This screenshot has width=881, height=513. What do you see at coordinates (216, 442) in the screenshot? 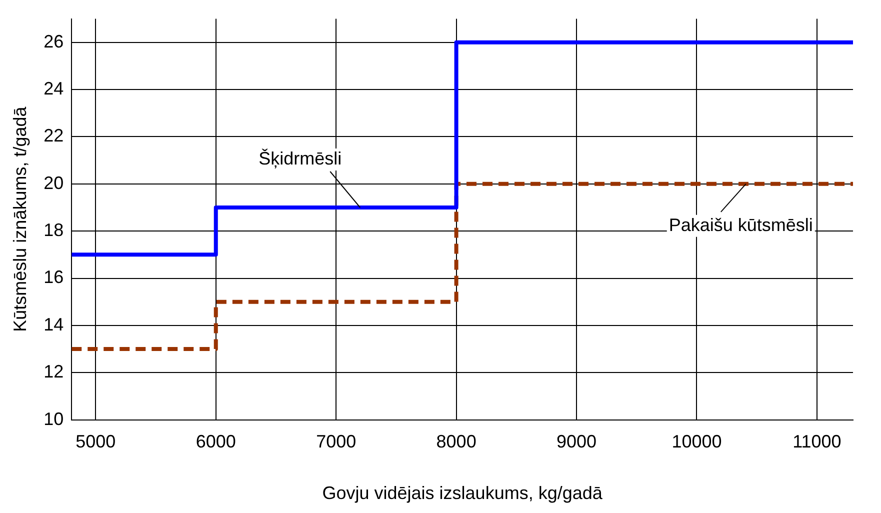
I see `x-tick-label: 6000` at bounding box center [216, 442].